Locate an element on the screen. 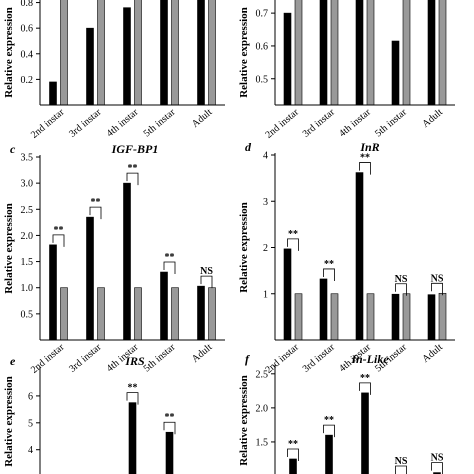 This screenshot has width=474, height=474. panel-letter: f is located at coordinates (247, 359).